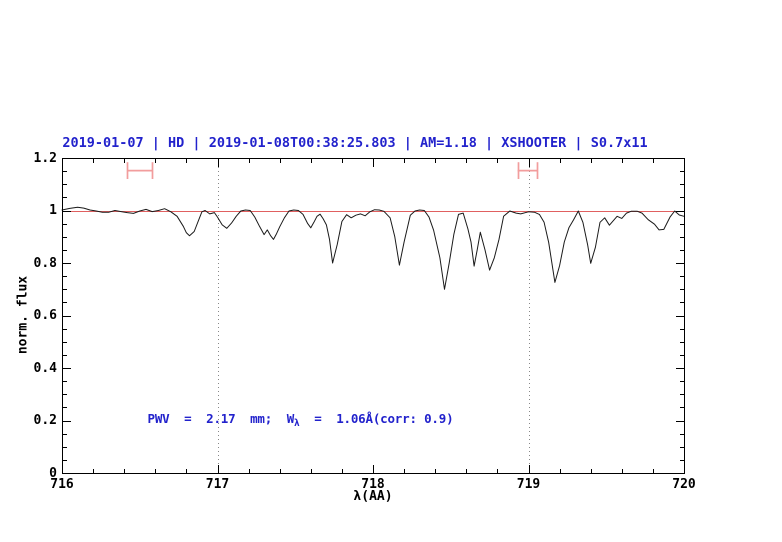 This screenshot has width=782, height=542. Describe the element at coordinates (684, 484) in the screenshot. I see `x-tick-label: 720` at that location.